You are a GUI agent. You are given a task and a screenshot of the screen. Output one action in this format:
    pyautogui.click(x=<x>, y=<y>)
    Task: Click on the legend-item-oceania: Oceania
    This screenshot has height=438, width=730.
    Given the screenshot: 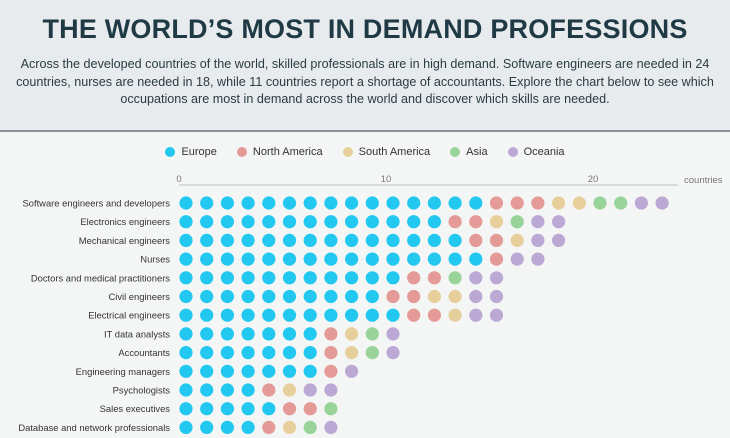 What is the action you would take?
    pyautogui.click(x=536, y=152)
    